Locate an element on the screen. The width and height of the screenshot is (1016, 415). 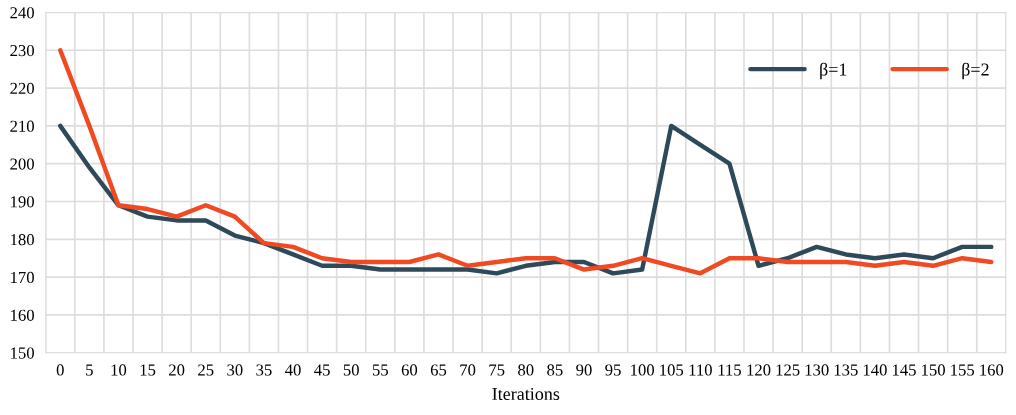
x-tick-label: 15 is located at coordinates (148, 370).